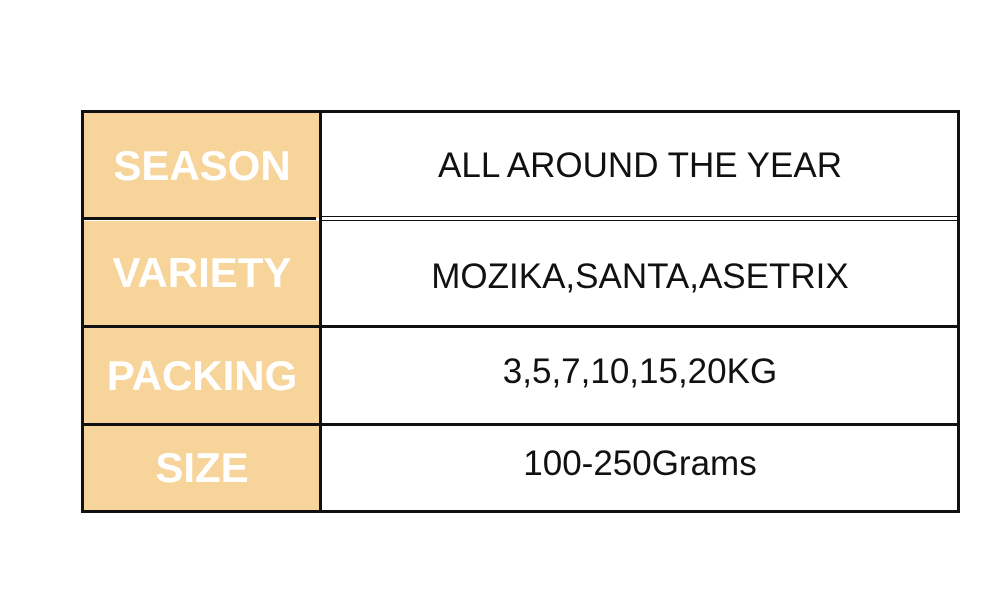 This screenshot has width=1000, height=600. I want to click on size-label: SIZE, so click(202, 468).